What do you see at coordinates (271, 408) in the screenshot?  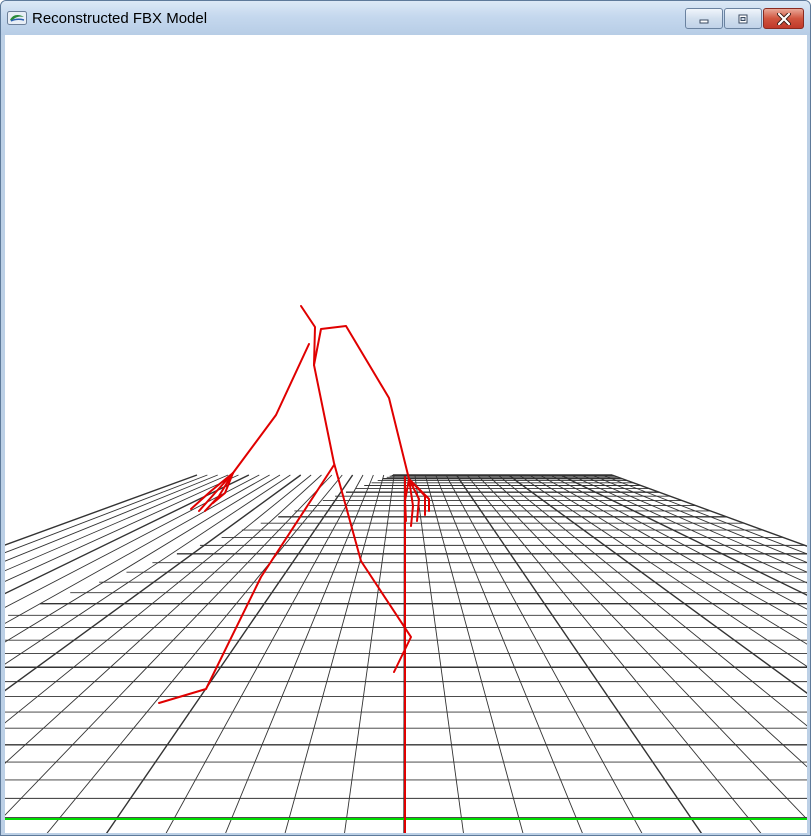 I see `skeleton-left-arm` at bounding box center [271, 408].